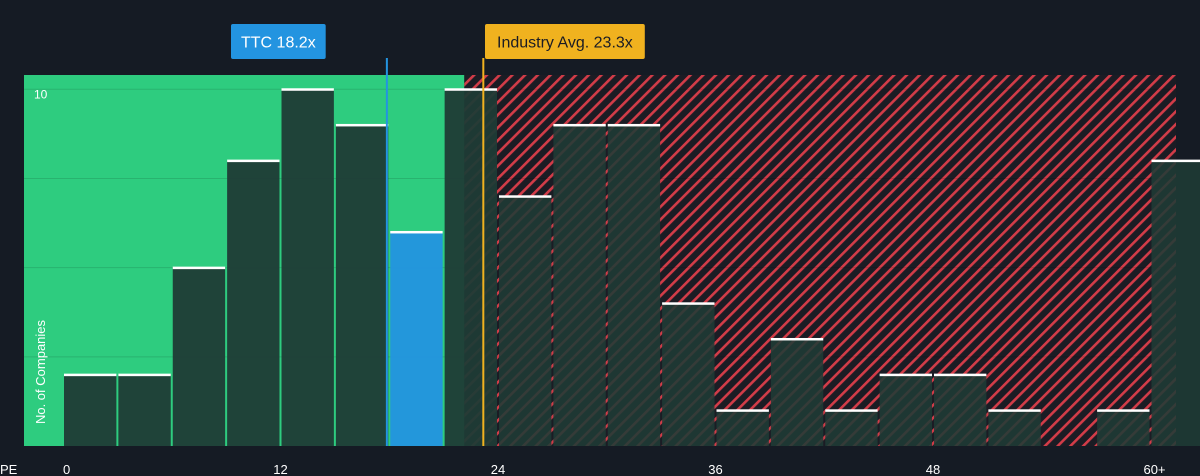 This screenshot has width=1200, height=476. I want to click on x-tick-label-5: 60+, so click(1154, 469).